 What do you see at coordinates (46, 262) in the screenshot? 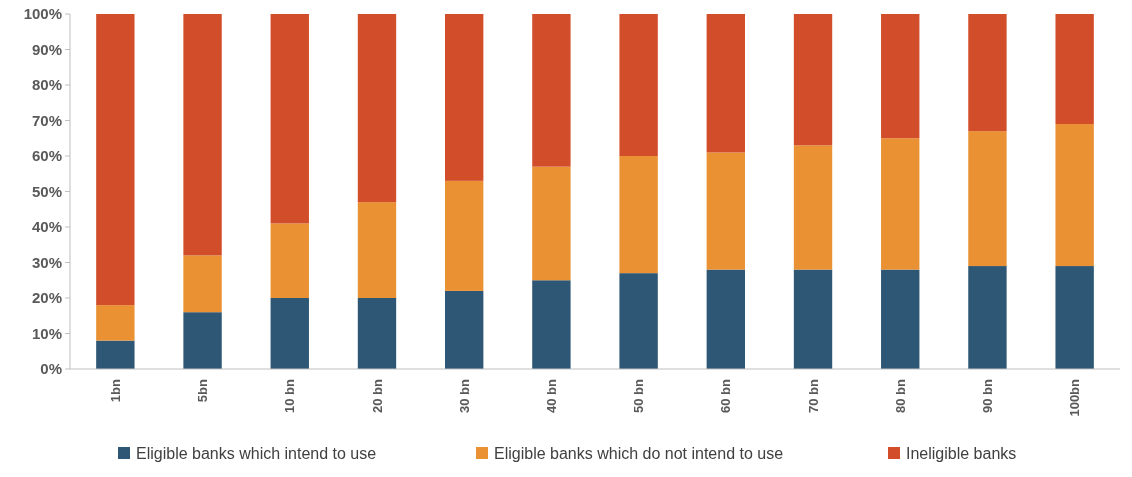
I see `y-tick-label: 30%` at bounding box center [46, 262].